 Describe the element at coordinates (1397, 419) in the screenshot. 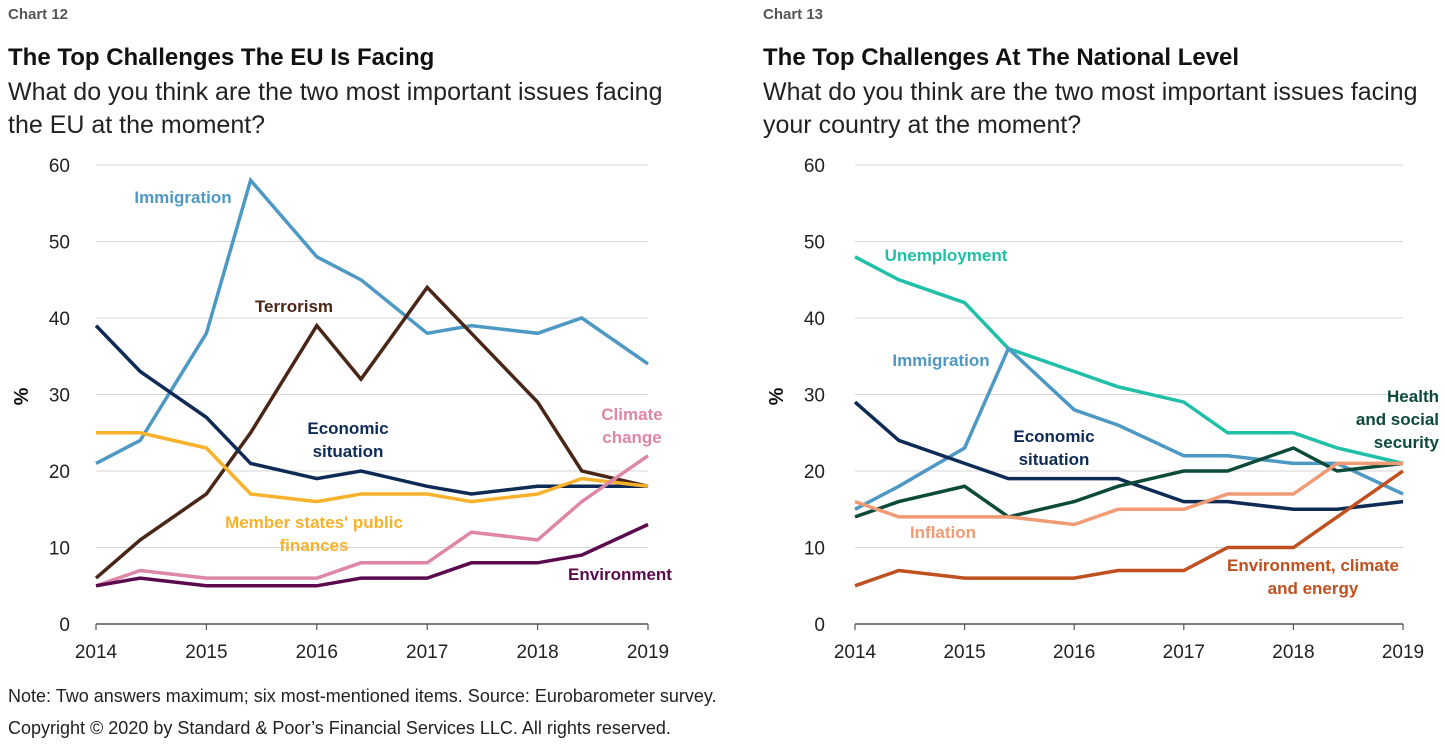

I see `series-label: and social` at that location.